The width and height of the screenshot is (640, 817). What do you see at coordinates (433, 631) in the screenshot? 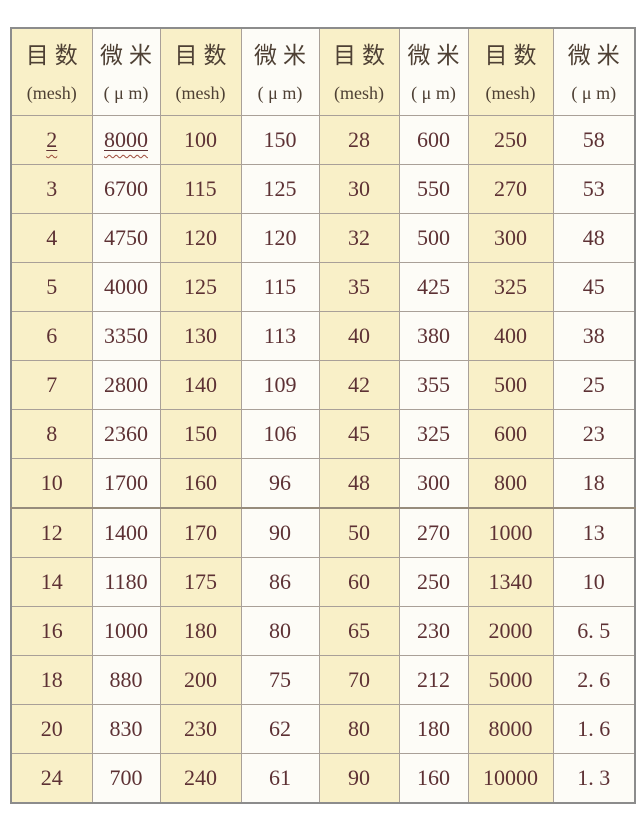
I see `micron-value-cell: 230` at bounding box center [433, 631].